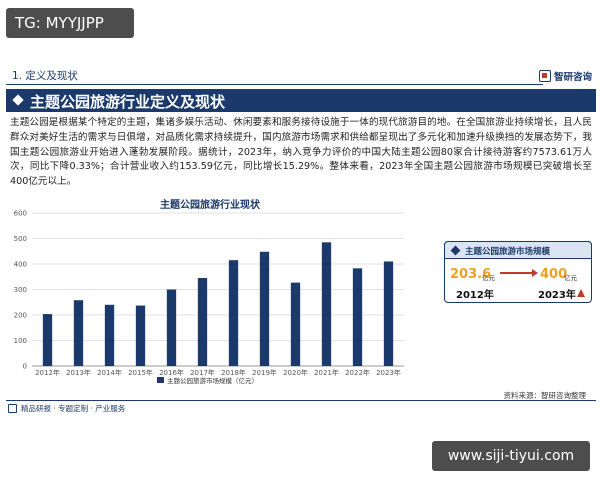  I want to click on kpi-title: 主题公园旅游市场规模, so click(508, 252).